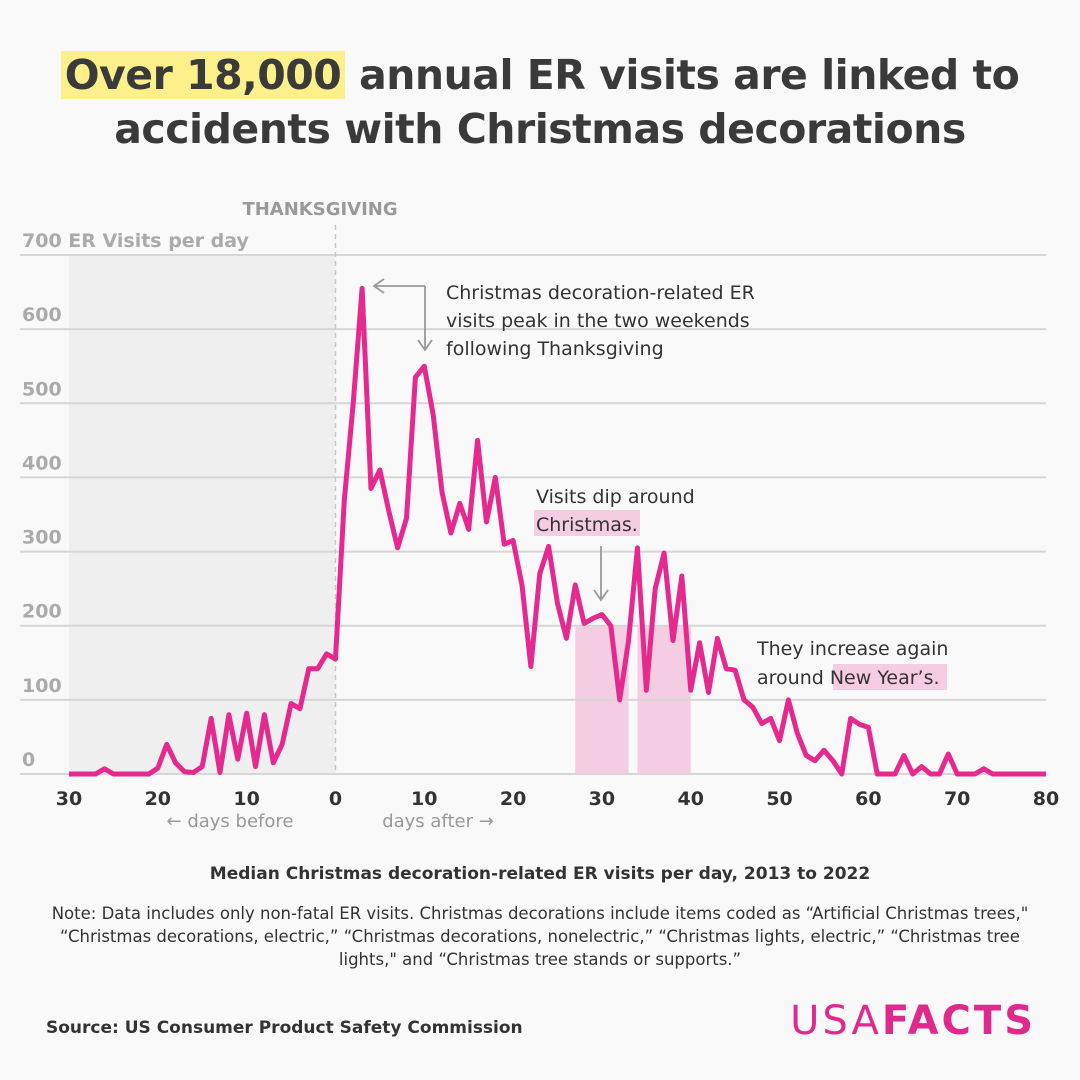  What do you see at coordinates (335, 799) in the screenshot?
I see `x-tick-label: 0` at bounding box center [335, 799].